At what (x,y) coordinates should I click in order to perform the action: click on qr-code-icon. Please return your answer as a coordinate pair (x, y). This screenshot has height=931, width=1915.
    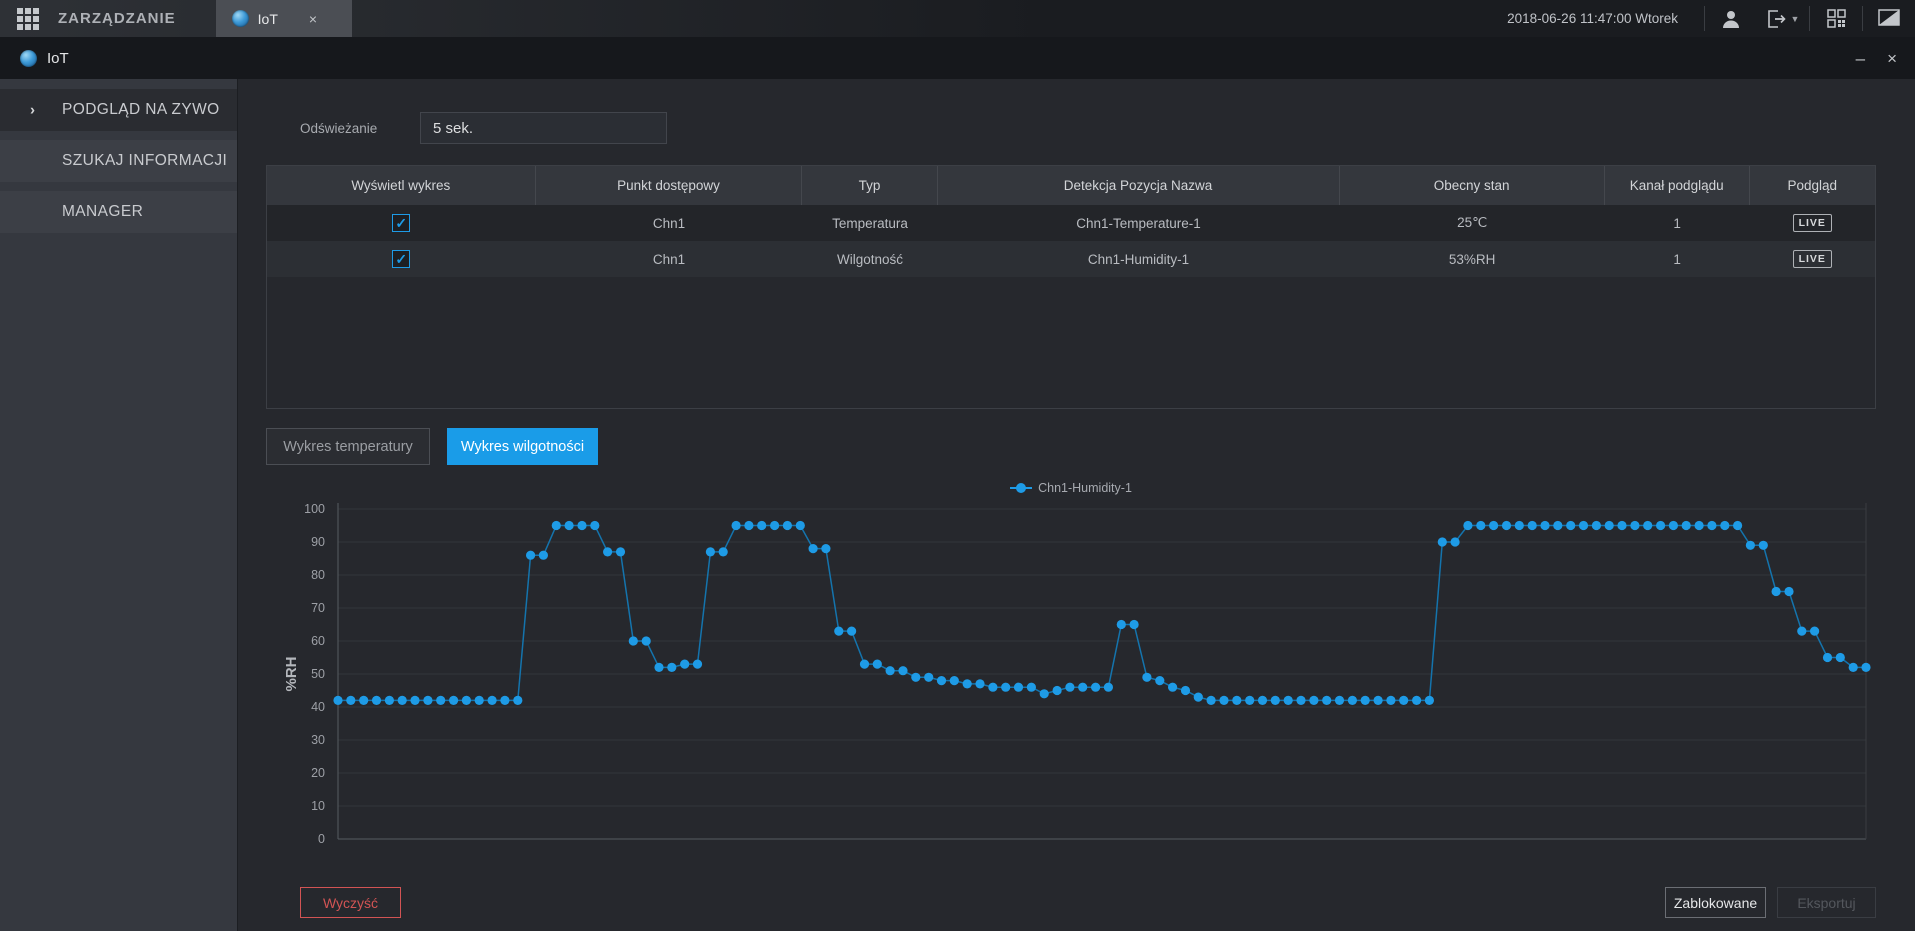
    Looking at the image, I should click on (1836, 18).